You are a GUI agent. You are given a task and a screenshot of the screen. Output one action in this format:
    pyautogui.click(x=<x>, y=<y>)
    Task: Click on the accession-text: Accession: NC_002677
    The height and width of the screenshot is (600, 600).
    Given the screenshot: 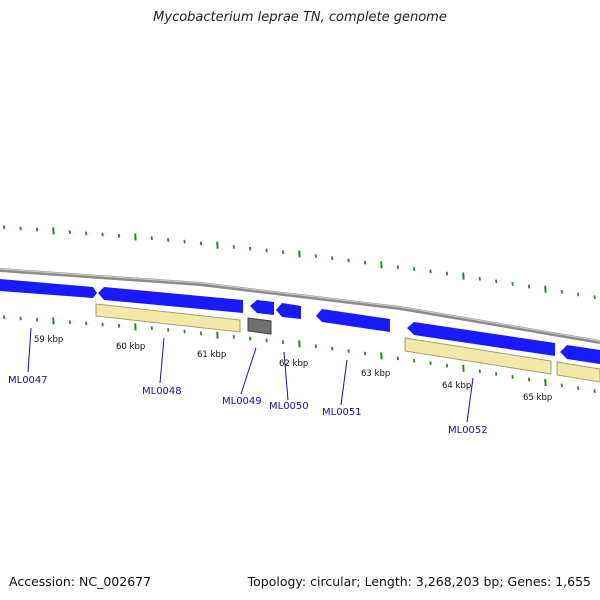 What is the action you would take?
    pyautogui.click(x=80, y=581)
    